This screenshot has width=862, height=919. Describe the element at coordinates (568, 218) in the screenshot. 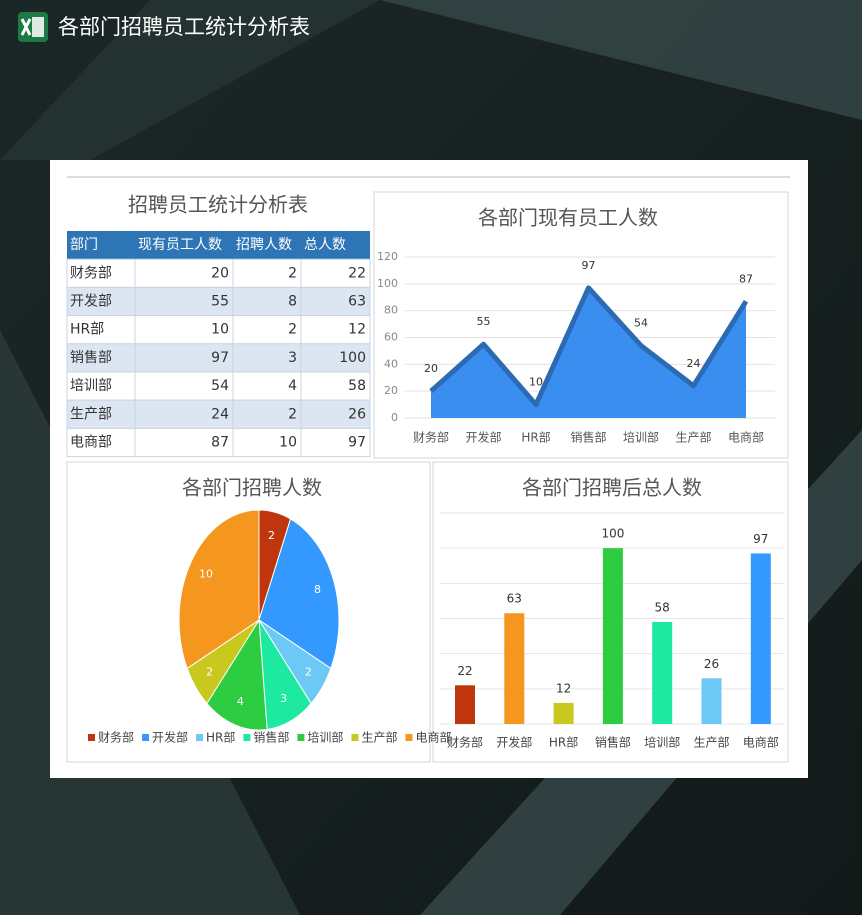

I see `chart-title: 各部门现有员工人数` at that location.